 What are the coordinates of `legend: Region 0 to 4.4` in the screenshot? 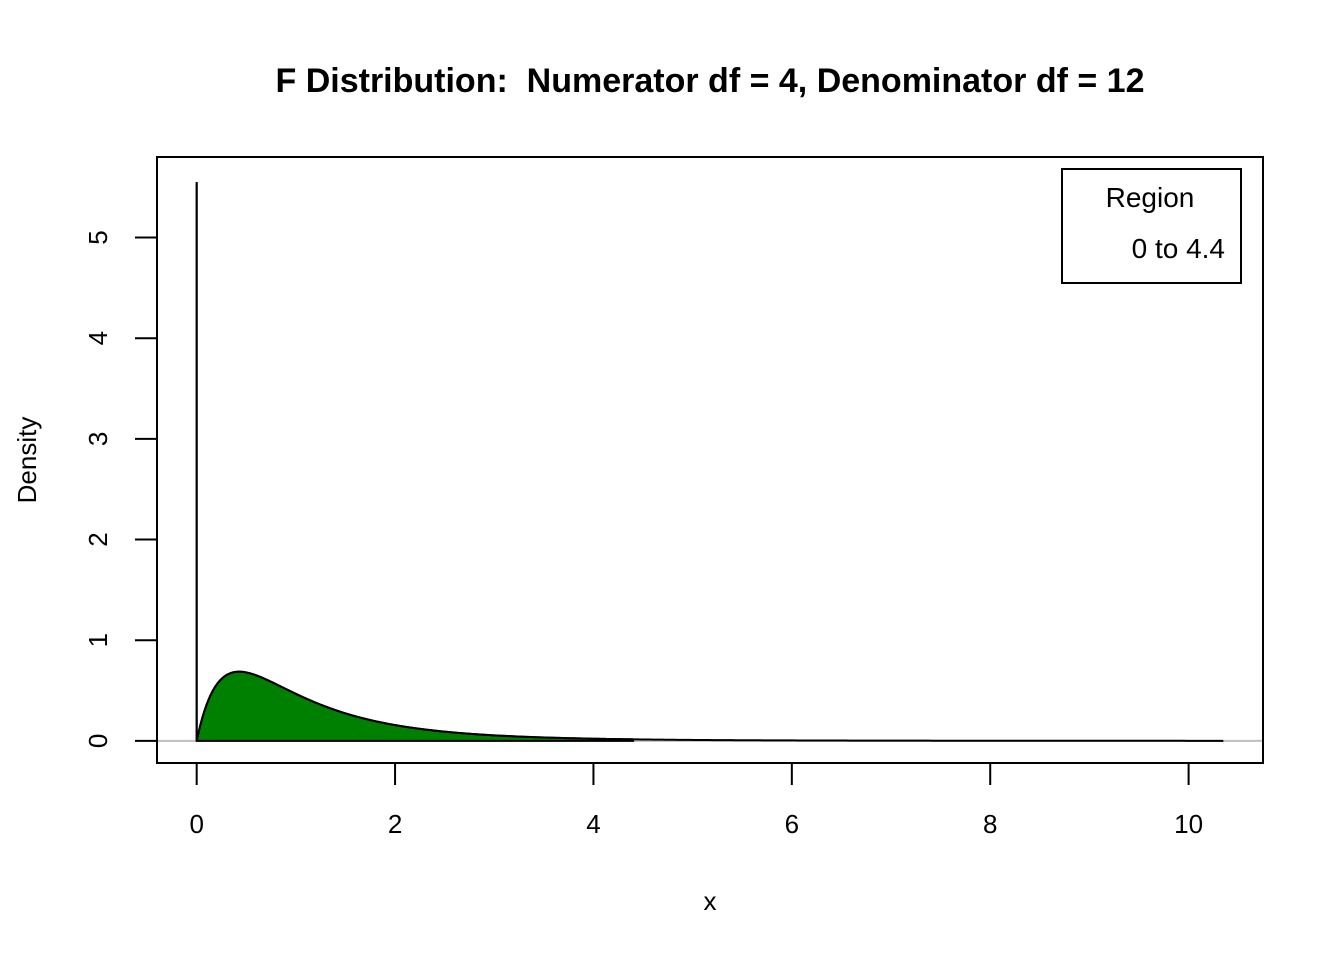 It's located at (1151, 226).